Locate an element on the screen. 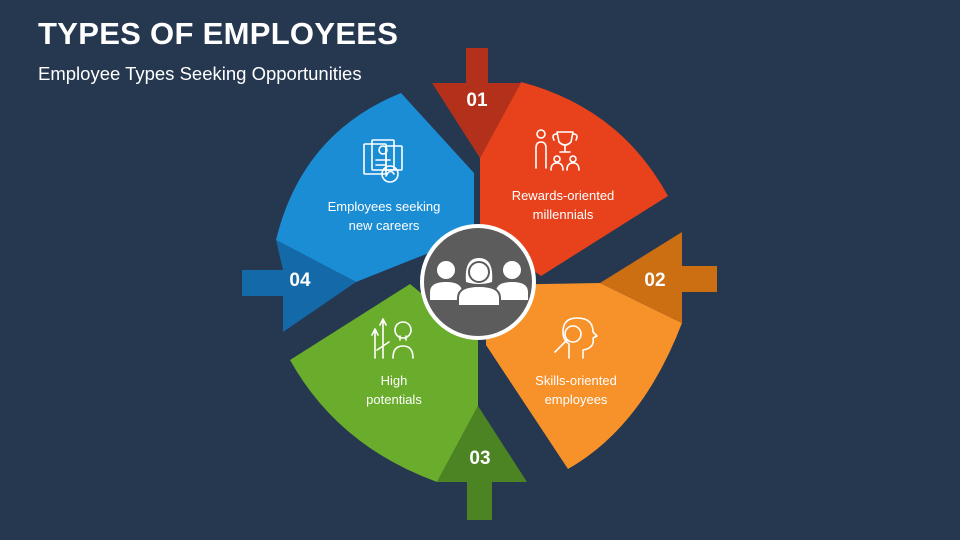  segment-01-number-tab is located at coordinates (476, 103).